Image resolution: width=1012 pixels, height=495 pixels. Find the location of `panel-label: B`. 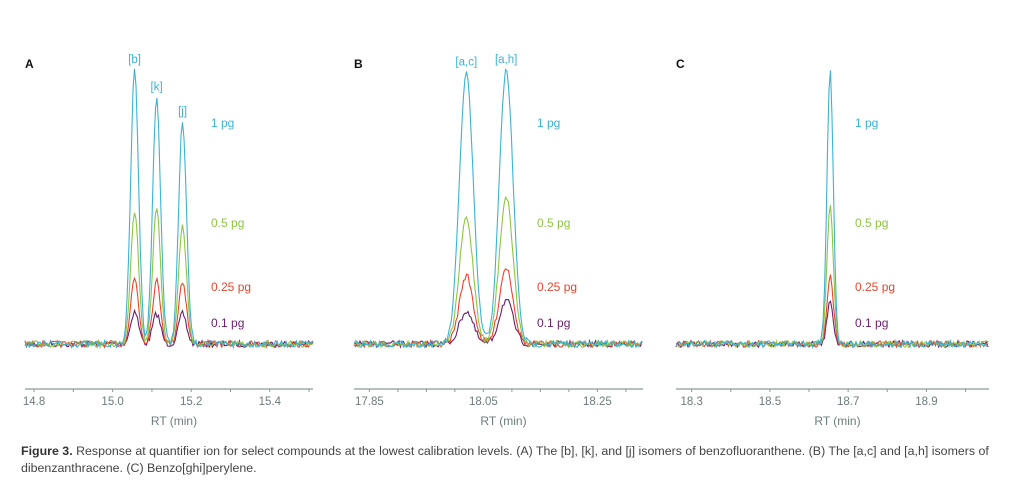

panel-label: B is located at coordinates (358, 64).